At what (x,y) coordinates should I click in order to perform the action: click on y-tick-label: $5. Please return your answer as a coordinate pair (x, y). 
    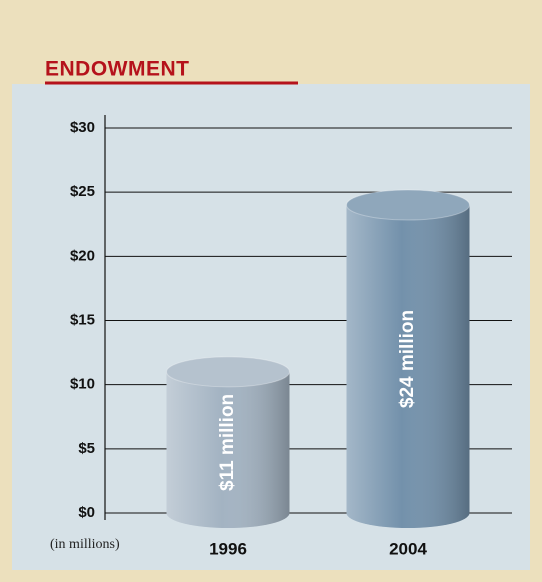
    Looking at the image, I should click on (86, 448).